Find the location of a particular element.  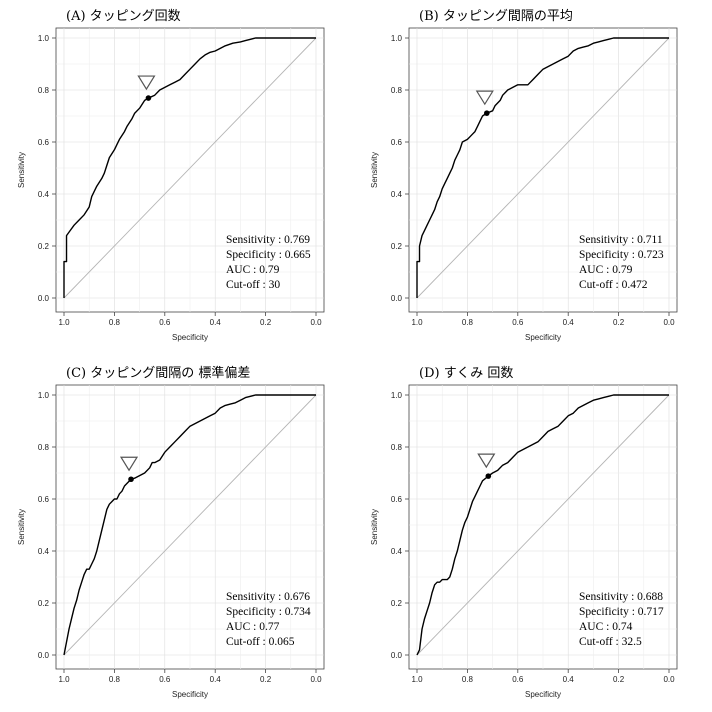

chart-title: (A) タッピング回数 is located at coordinates (123, 16).